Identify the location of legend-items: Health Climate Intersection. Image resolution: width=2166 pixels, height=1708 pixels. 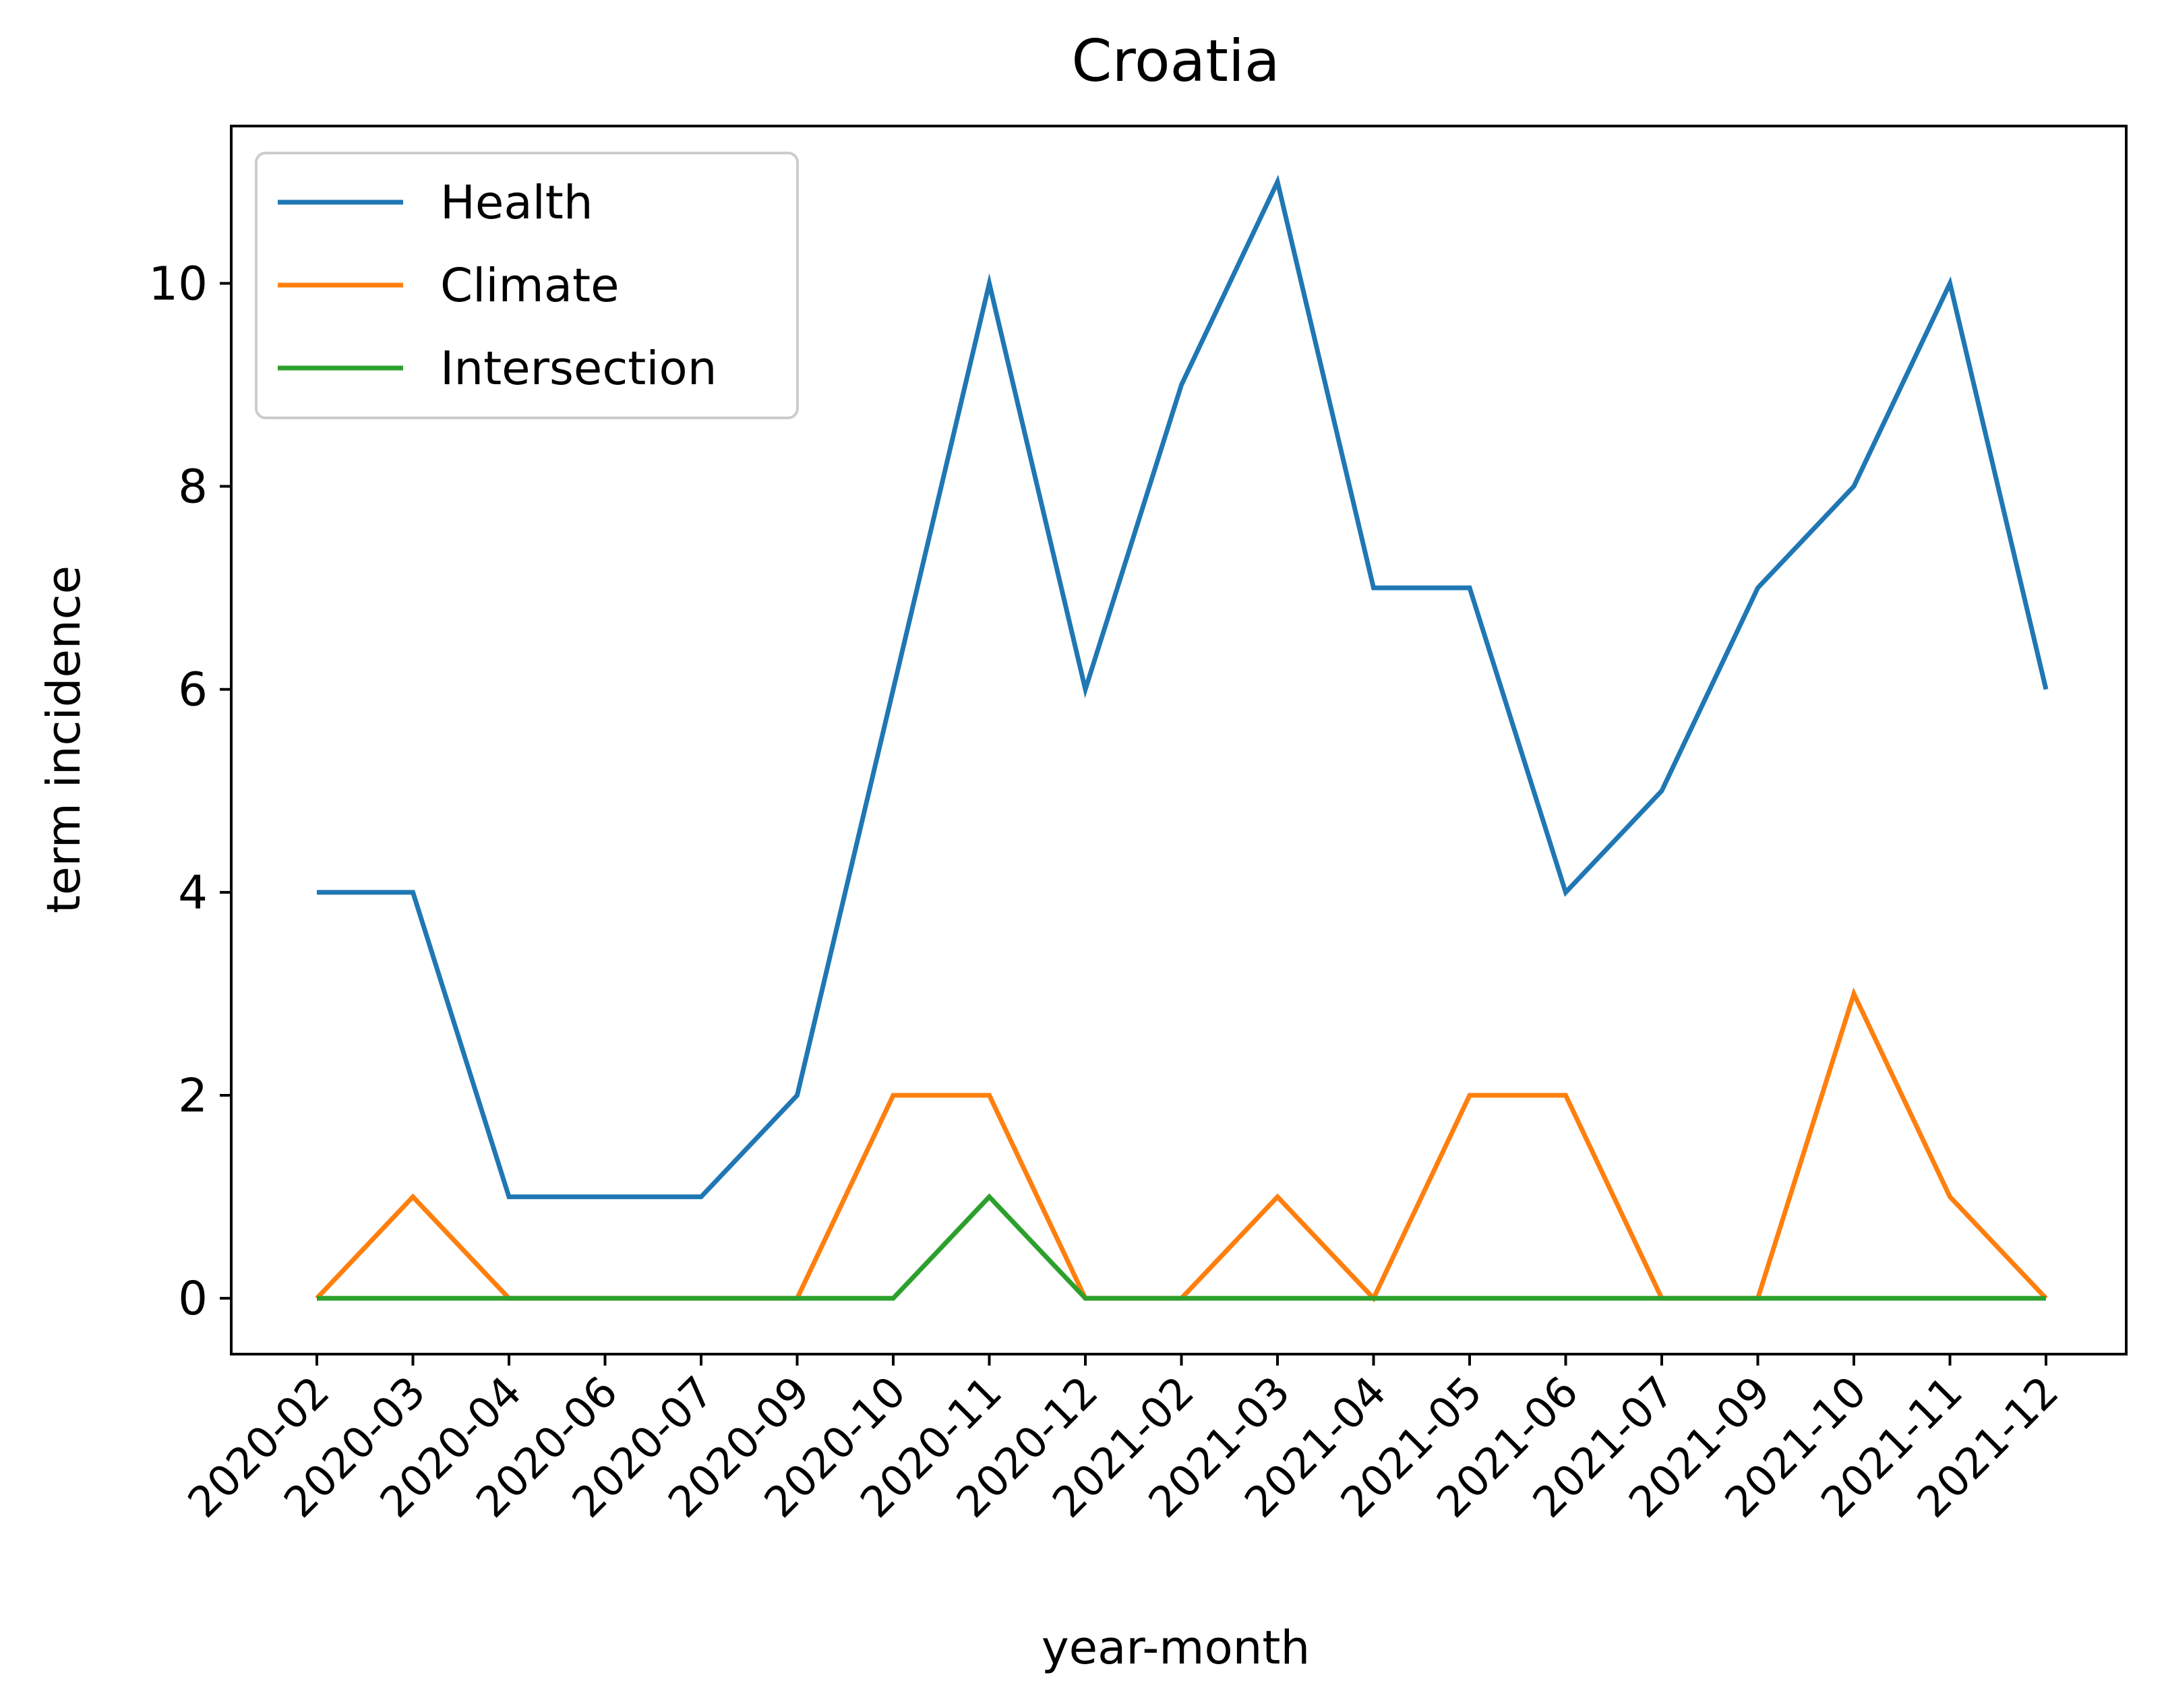
(497, 286).